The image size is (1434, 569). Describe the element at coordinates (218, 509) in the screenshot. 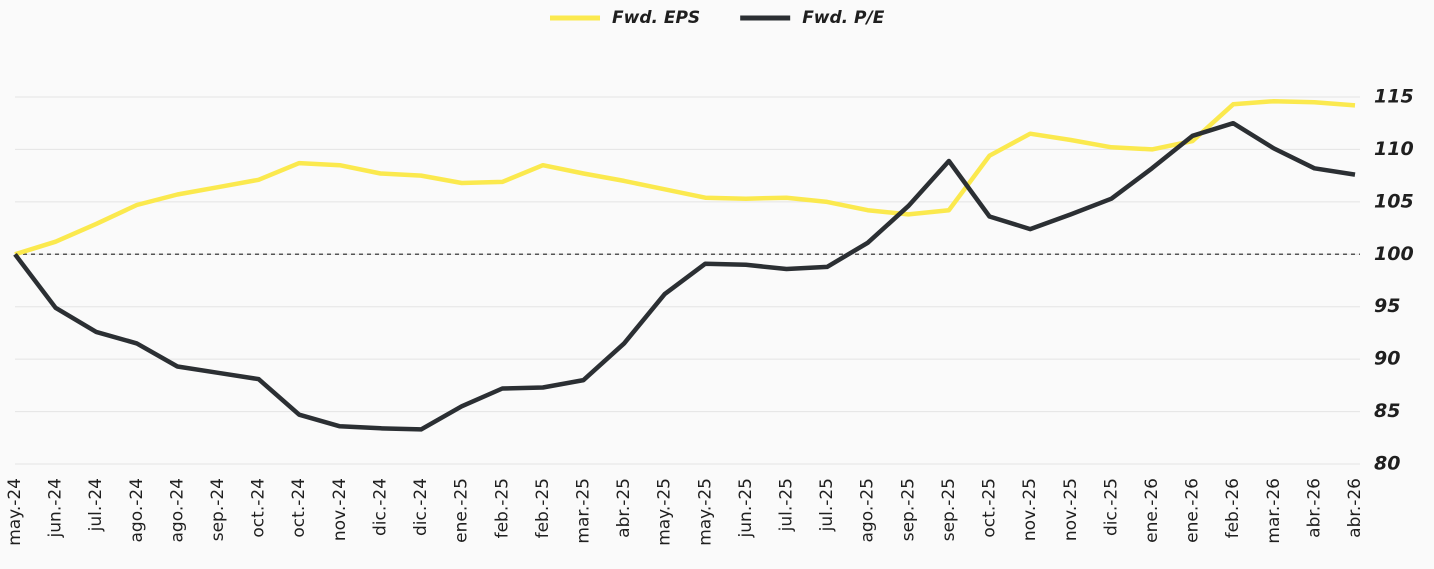

I see `x-tick-label: sep.-24` at that location.